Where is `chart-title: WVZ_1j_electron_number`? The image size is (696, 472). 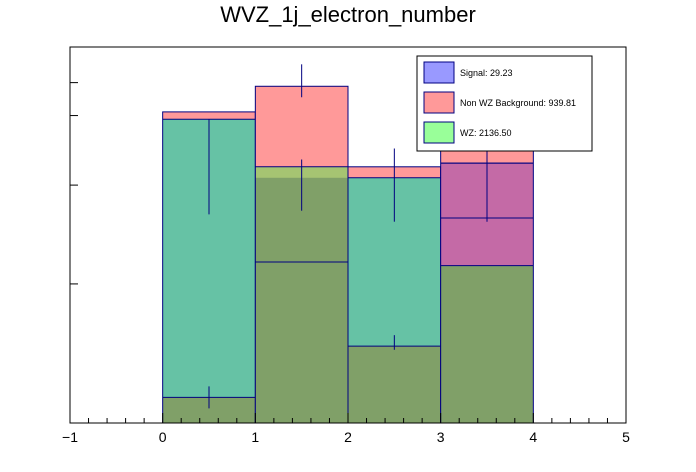
chart-title: WVZ_1j_electron_number is located at coordinates (348, 14).